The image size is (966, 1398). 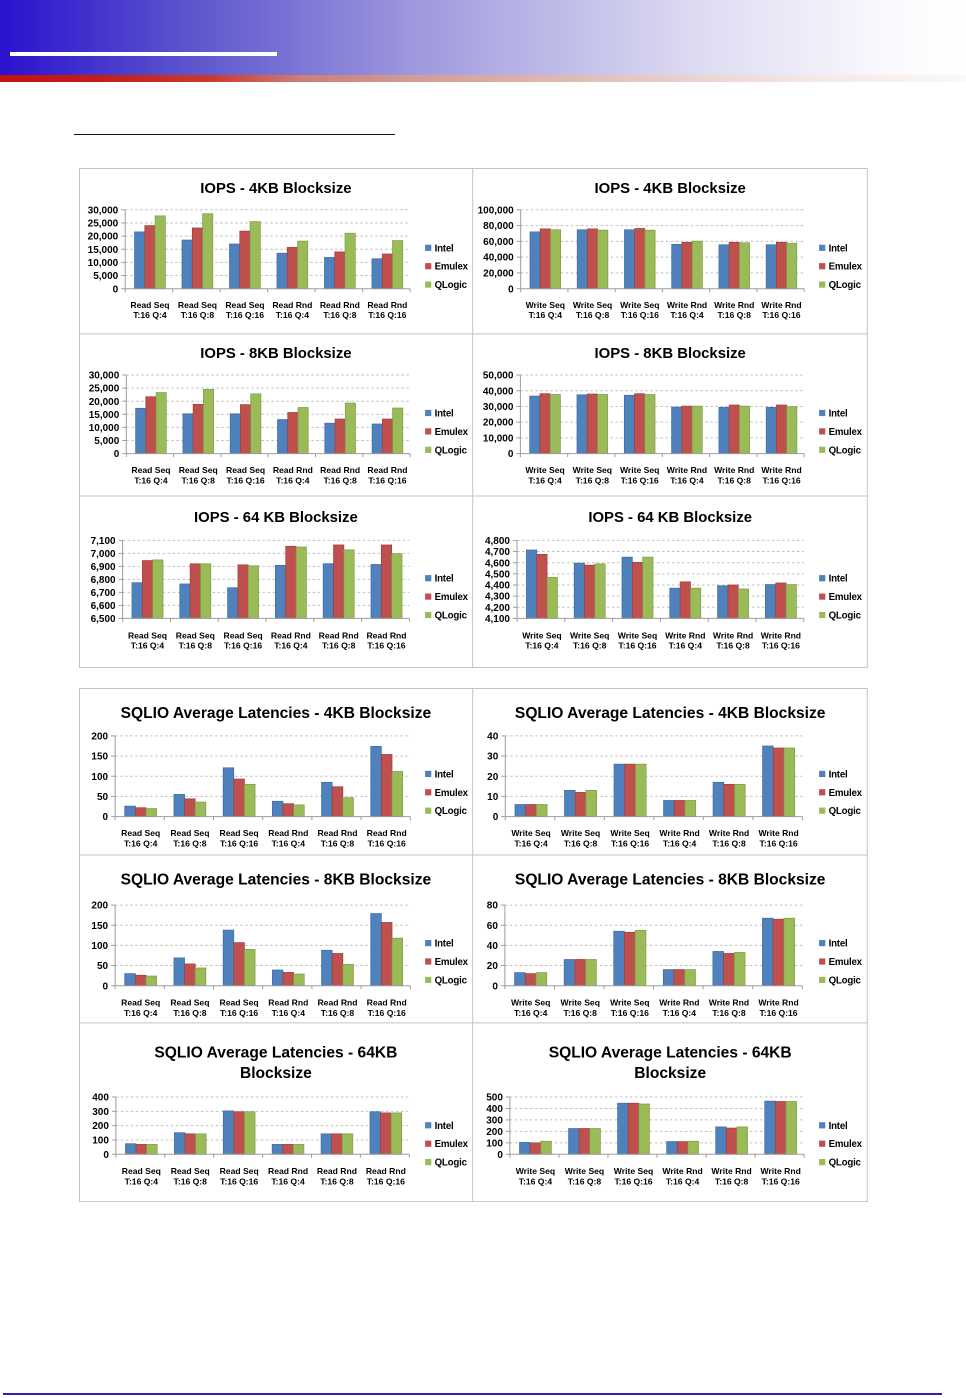 What do you see at coordinates (103, 263) in the screenshot?
I see `svg-text: 10,000` at bounding box center [103, 263].